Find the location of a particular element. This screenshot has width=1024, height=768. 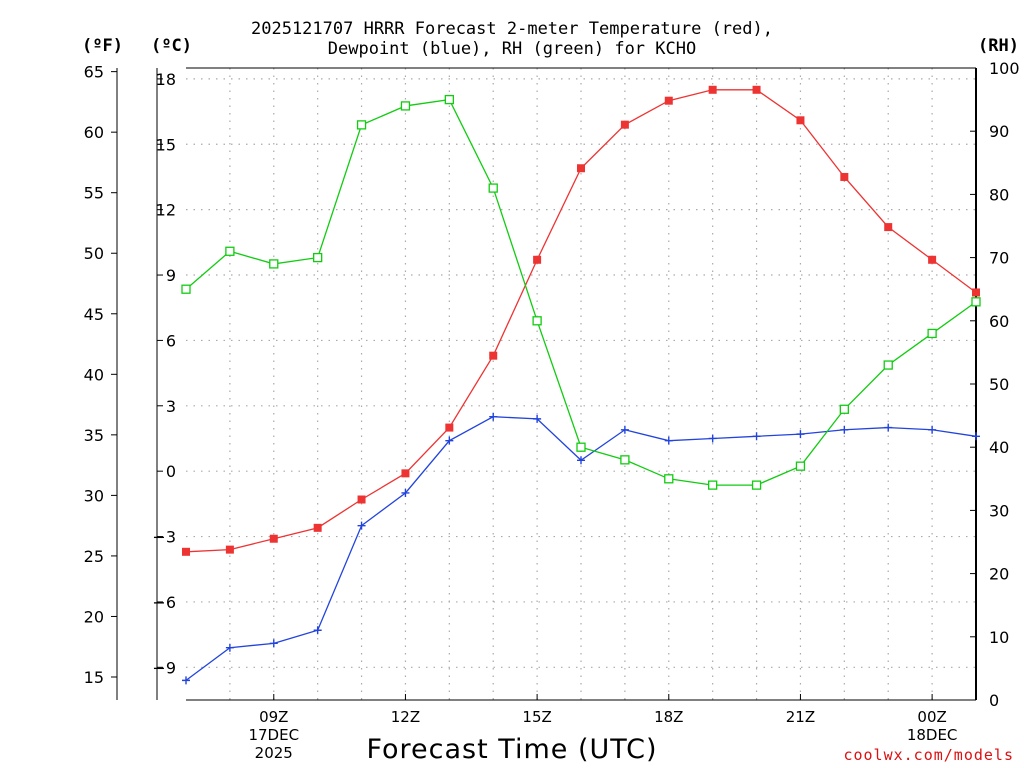

fahrenheit-tick-label: 50 is located at coordinates (94, 253).